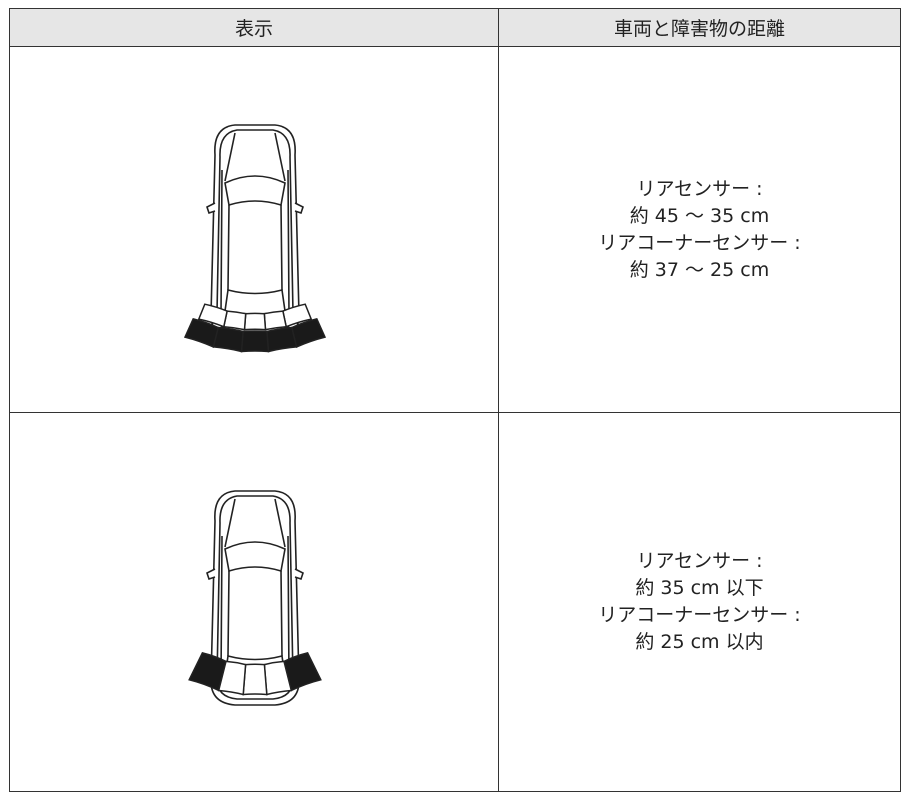  Describe the element at coordinates (699, 642) in the screenshot. I see `text-line: 約 25 cm 以内` at that location.